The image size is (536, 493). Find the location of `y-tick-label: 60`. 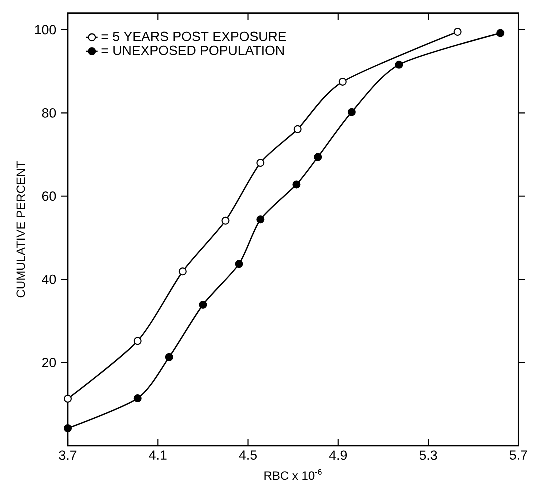

y-tick-label: 60 is located at coordinates (49, 197).